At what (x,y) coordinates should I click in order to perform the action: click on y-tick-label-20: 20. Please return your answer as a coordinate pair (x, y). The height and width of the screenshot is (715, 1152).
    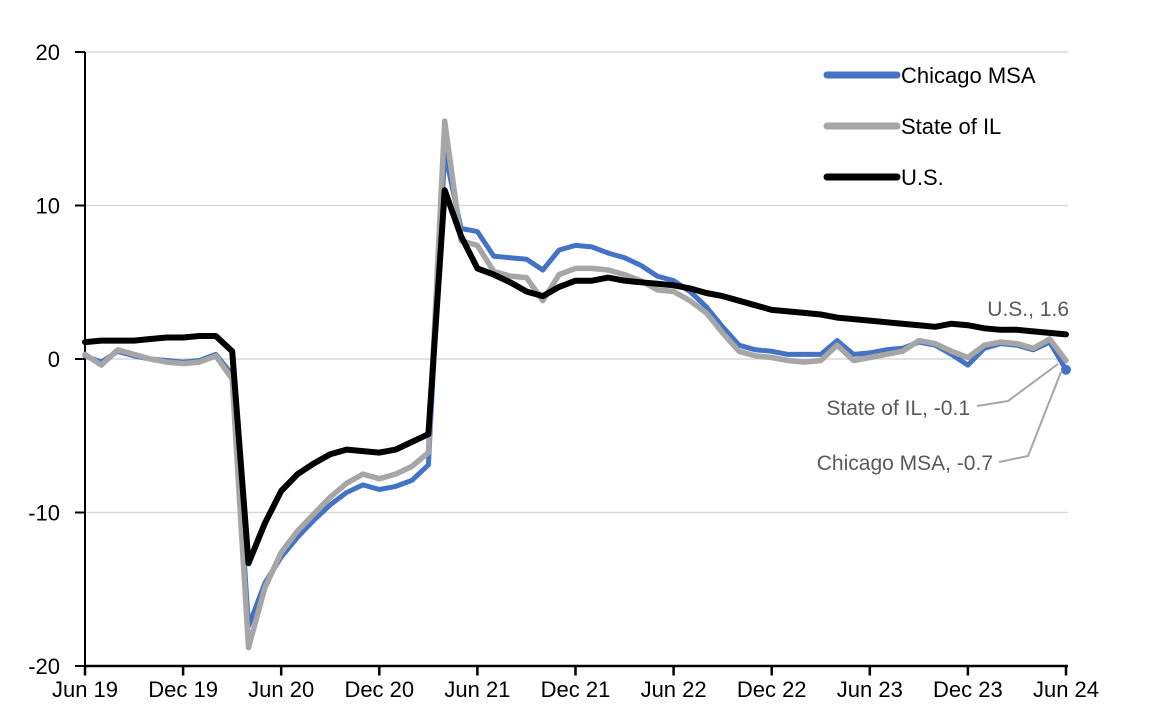
    Looking at the image, I should click on (48, 52).